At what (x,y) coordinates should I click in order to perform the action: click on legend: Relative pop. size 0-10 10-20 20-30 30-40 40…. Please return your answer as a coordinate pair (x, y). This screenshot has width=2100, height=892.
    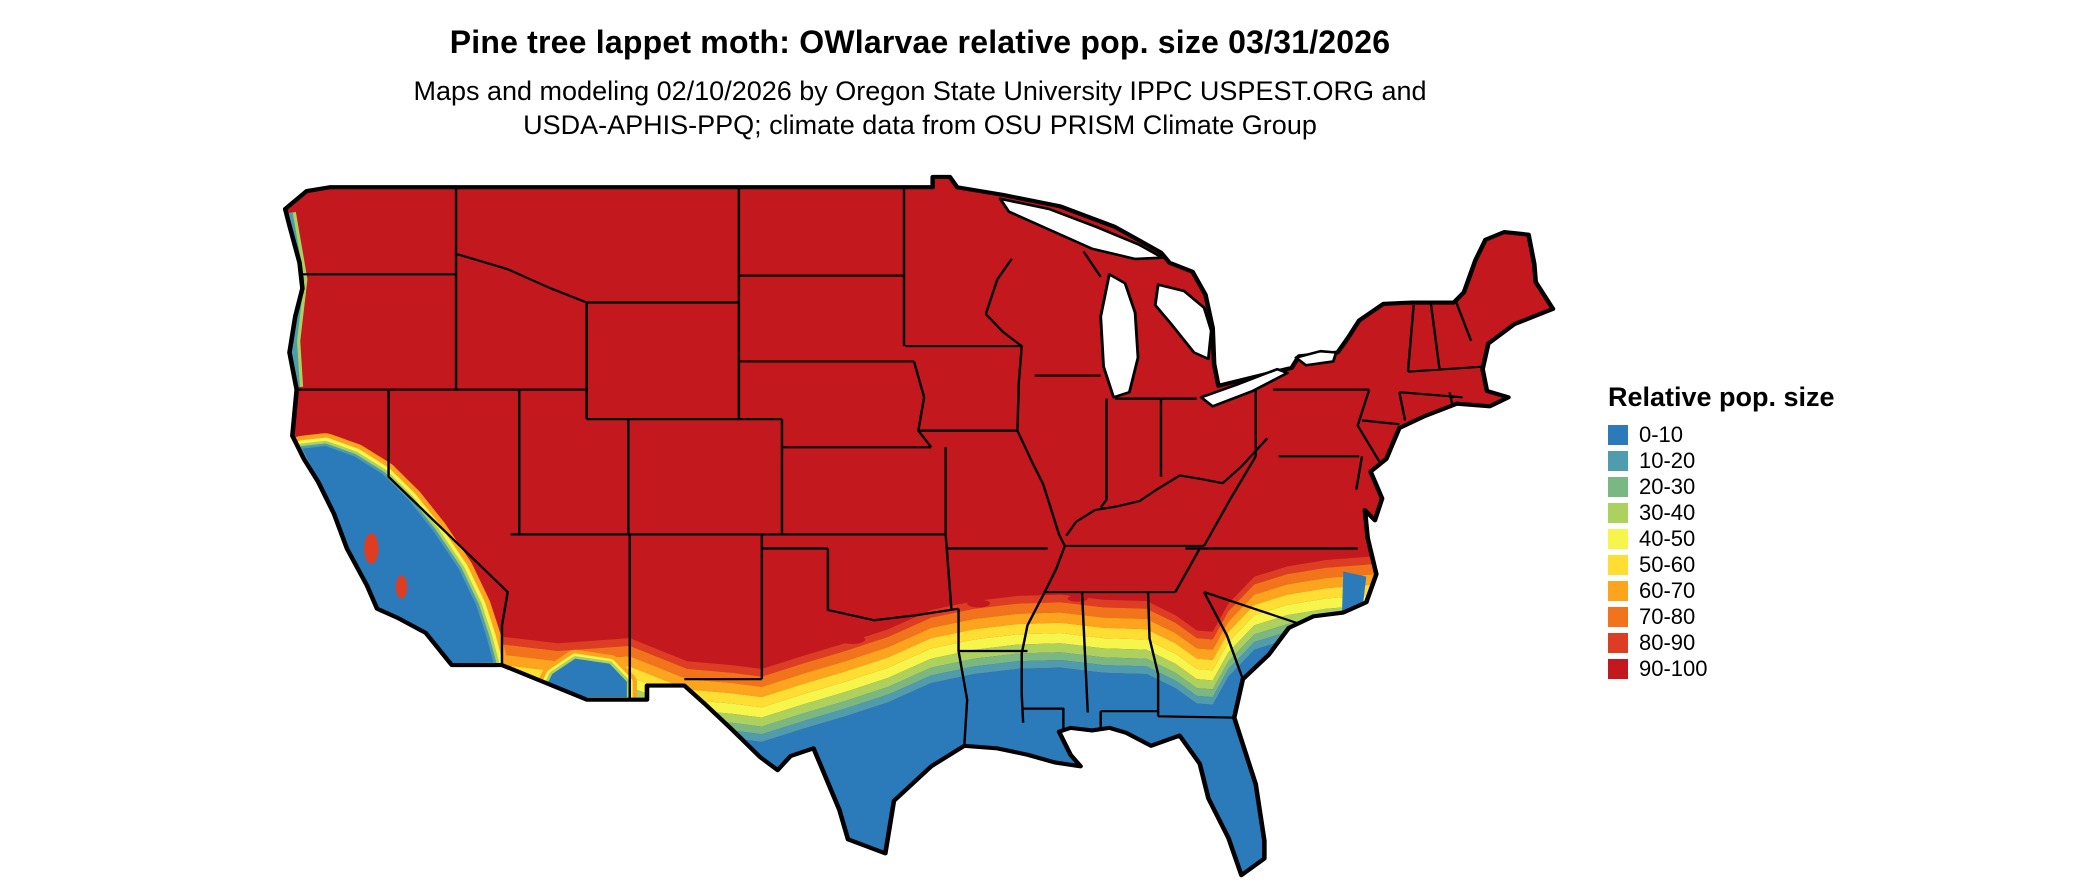
    Looking at the image, I should click on (1721, 533).